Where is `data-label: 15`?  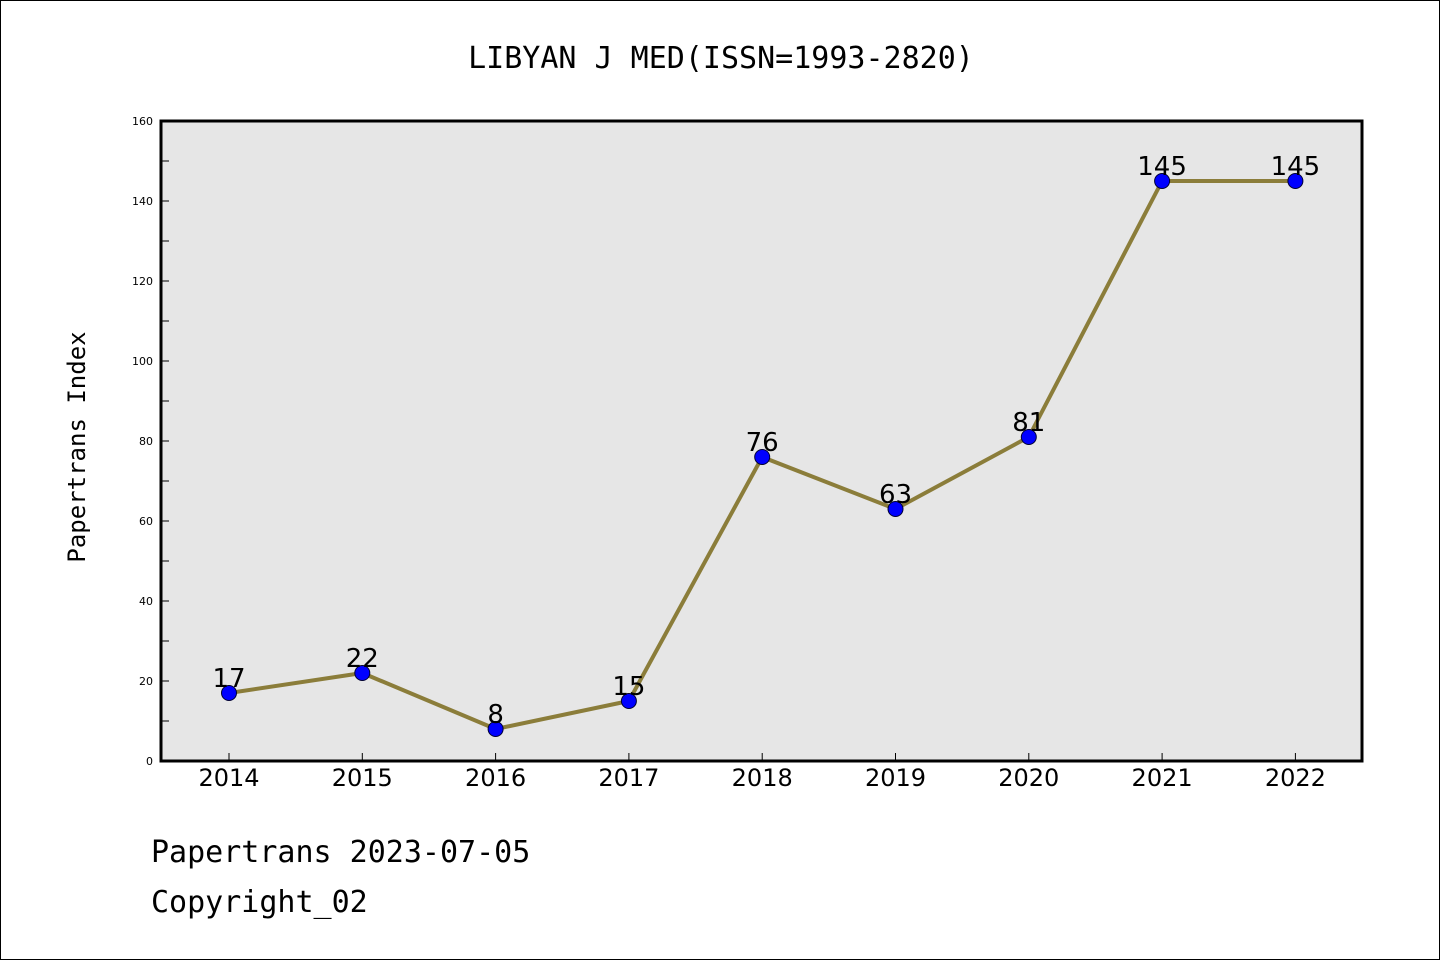 data-label: 15 is located at coordinates (628, 687).